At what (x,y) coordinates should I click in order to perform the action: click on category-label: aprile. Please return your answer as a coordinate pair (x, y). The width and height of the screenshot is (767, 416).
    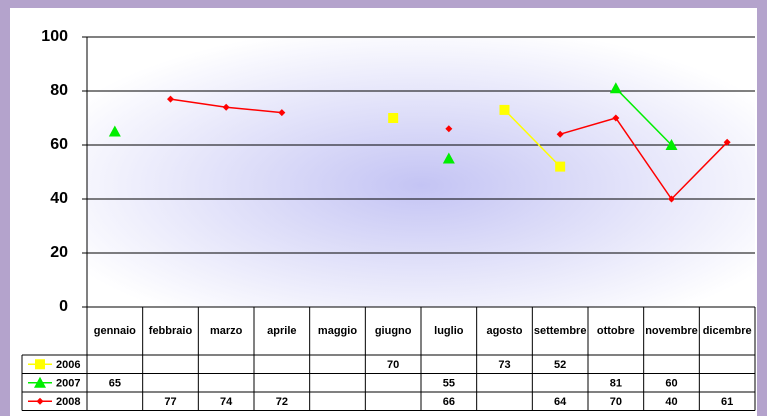
    Looking at the image, I should click on (282, 330).